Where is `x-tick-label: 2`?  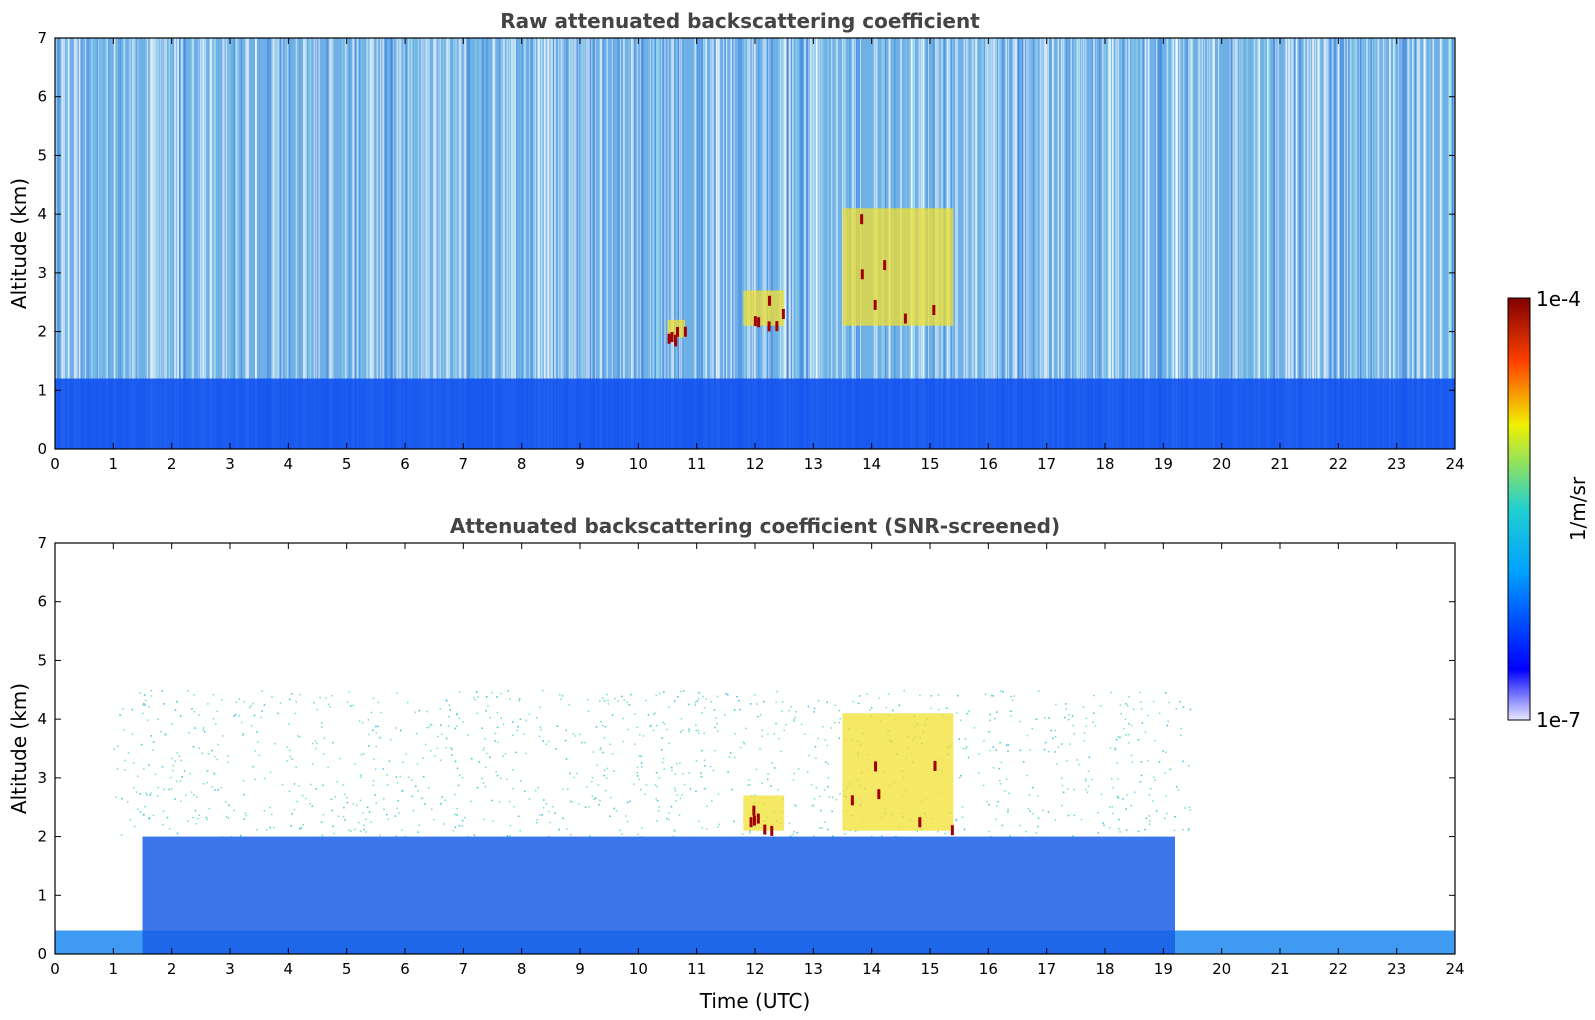 x-tick-label: 2 is located at coordinates (172, 969).